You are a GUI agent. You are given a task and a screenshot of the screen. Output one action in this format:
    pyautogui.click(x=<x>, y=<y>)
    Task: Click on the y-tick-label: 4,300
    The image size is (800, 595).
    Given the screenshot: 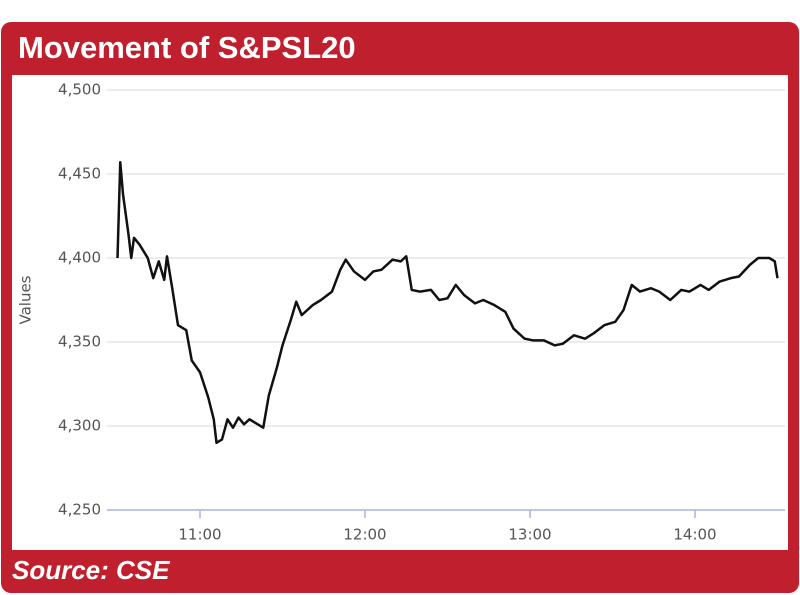 What is the action you would take?
    pyautogui.click(x=79, y=426)
    